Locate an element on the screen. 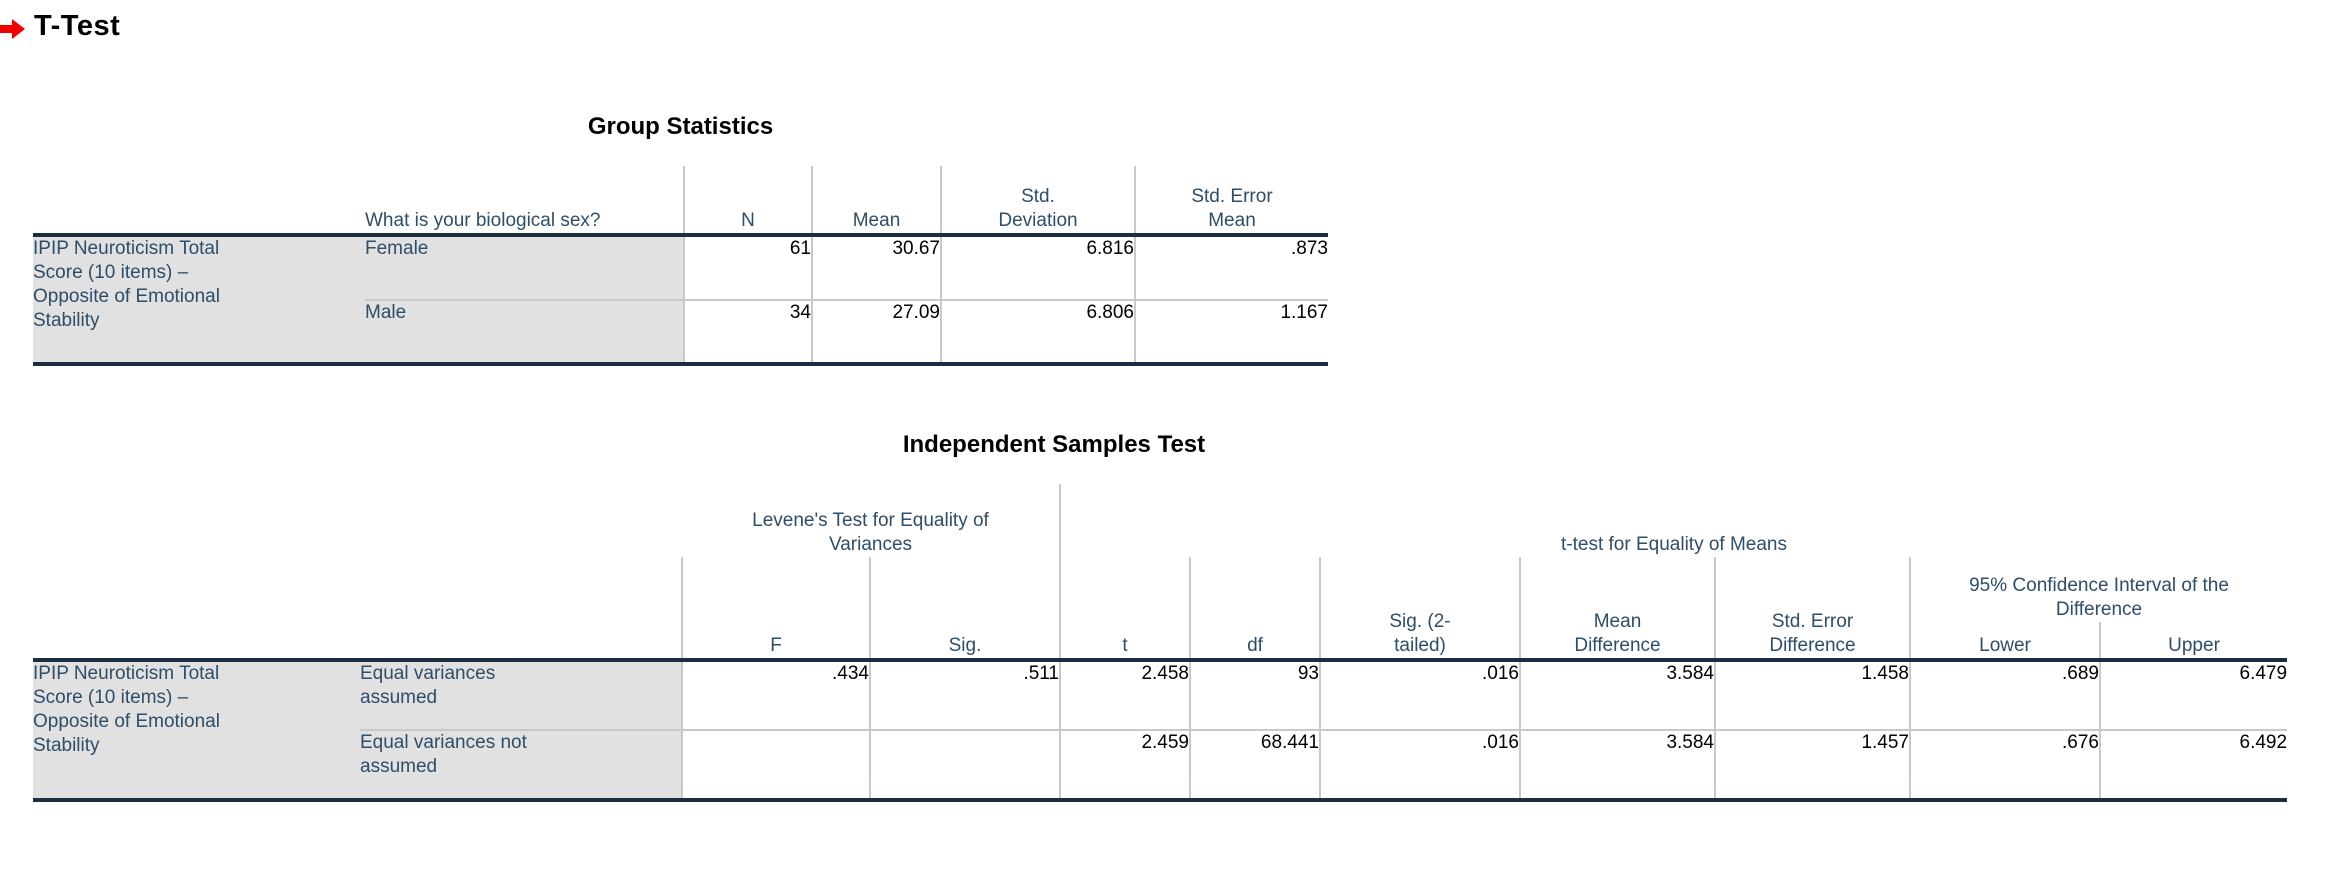 Image resolution: width=2330 pixels, height=872 pixels. cell-evna-mean-difference: 3.584 is located at coordinates (1617, 765).